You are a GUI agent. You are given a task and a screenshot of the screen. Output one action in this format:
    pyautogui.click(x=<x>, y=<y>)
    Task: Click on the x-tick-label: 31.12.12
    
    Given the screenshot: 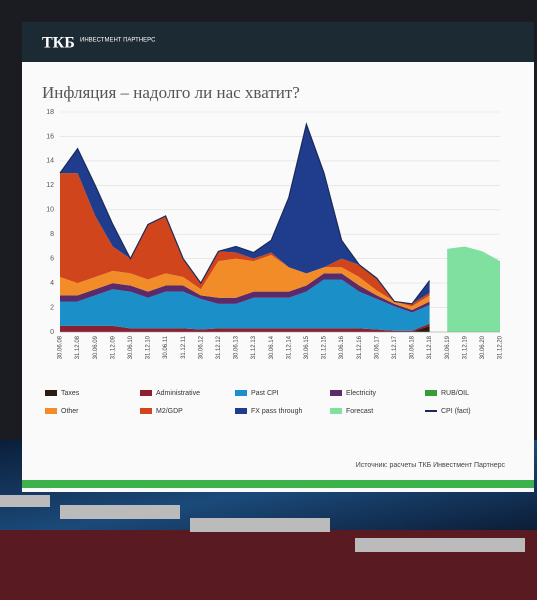 What is the action you would take?
    pyautogui.click(x=219, y=347)
    